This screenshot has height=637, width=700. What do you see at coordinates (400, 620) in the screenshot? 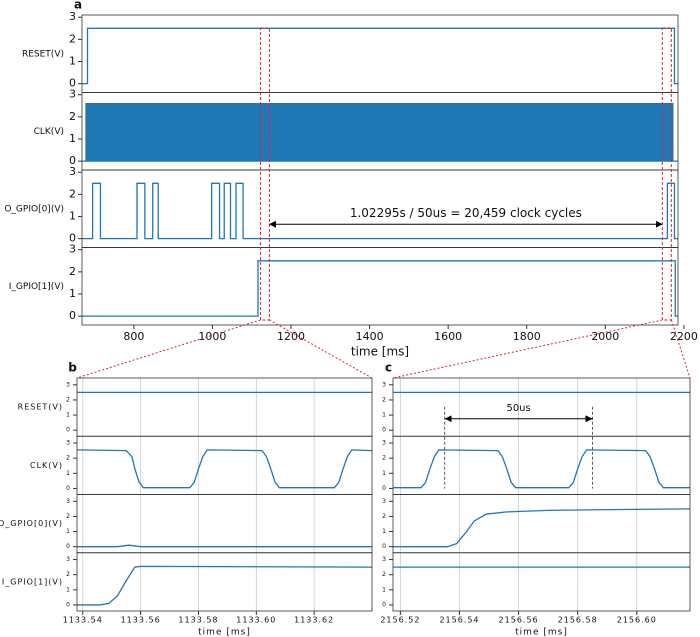
I see `x-tick-label: 2156.52` at bounding box center [400, 620].